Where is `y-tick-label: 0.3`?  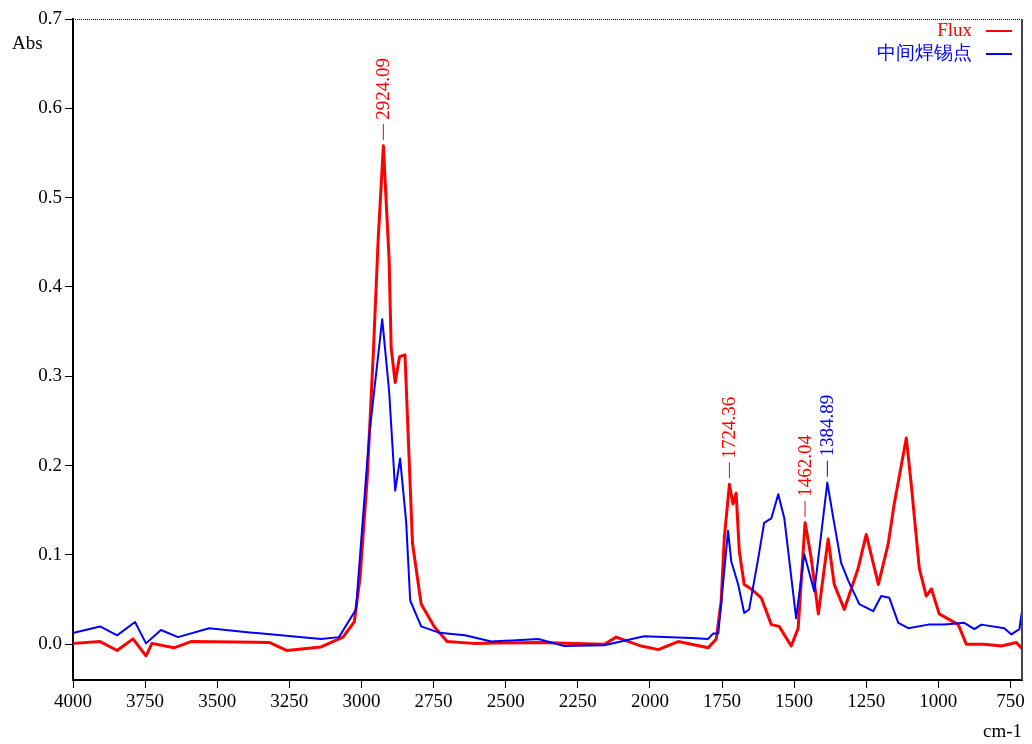 y-tick-label: 0.3 is located at coordinates (50, 375).